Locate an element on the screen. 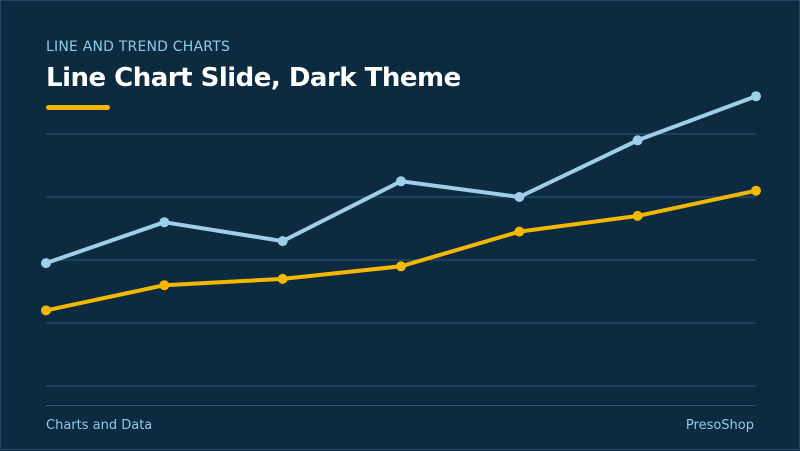 The height and width of the screenshot is (451, 800). slide-title: Line Chart Slide, Dark Theme is located at coordinates (253, 78).